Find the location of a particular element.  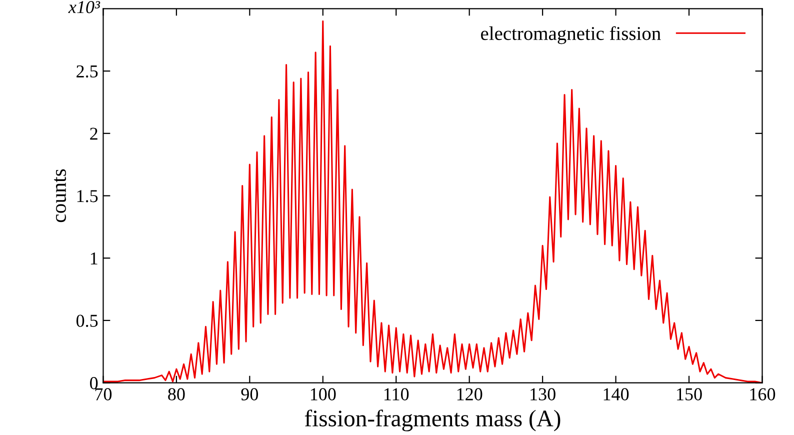

y-tick-label: 2.5 is located at coordinates (87, 71).